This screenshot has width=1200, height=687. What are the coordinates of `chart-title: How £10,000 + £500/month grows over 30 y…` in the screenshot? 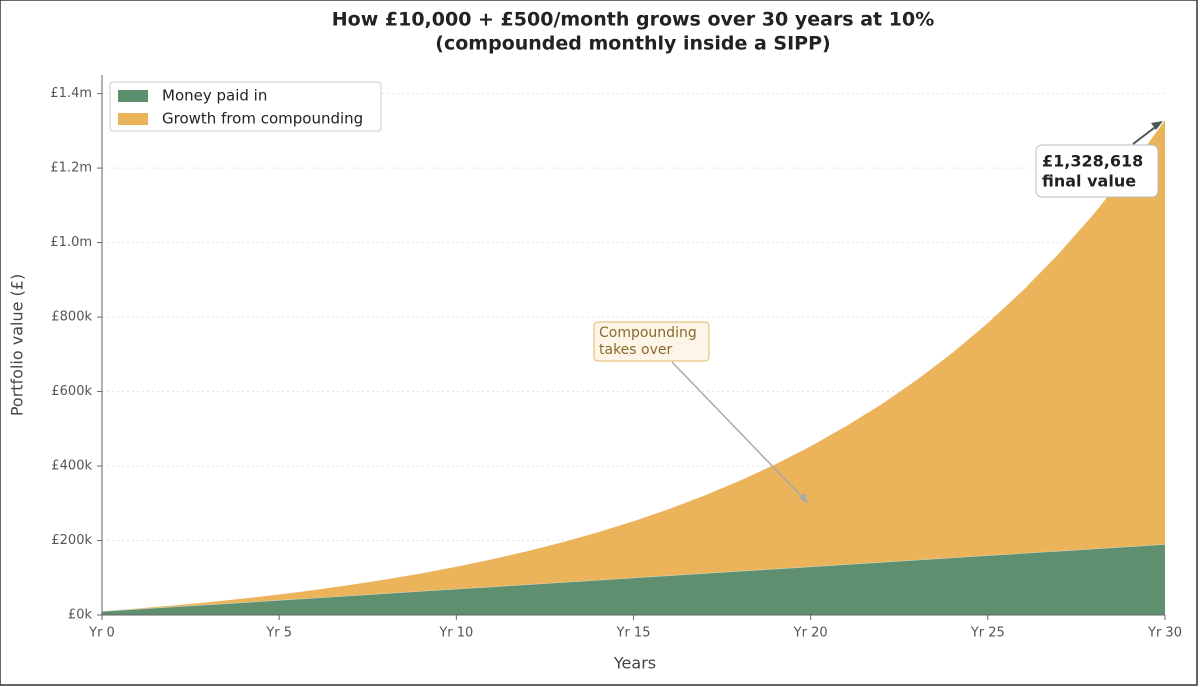 It's located at (633, 20).